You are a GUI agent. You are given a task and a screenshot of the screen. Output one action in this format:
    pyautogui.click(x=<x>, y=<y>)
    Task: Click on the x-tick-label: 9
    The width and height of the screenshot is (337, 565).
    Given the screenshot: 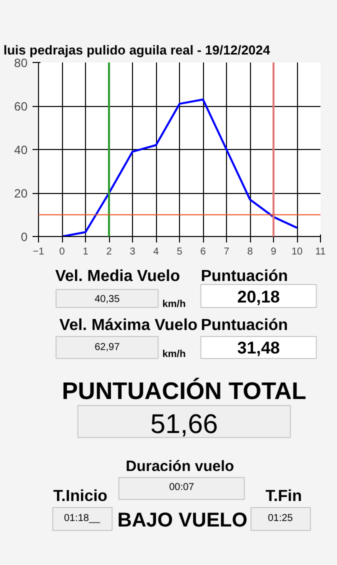 What is the action you would take?
    pyautogui.click(x=273, y=252)
    